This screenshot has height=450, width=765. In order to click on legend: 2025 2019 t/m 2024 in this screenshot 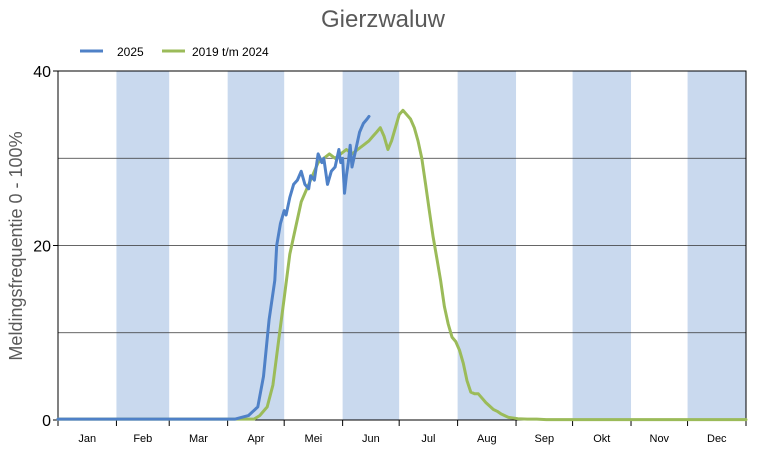, I will do `click(174, 52)`.